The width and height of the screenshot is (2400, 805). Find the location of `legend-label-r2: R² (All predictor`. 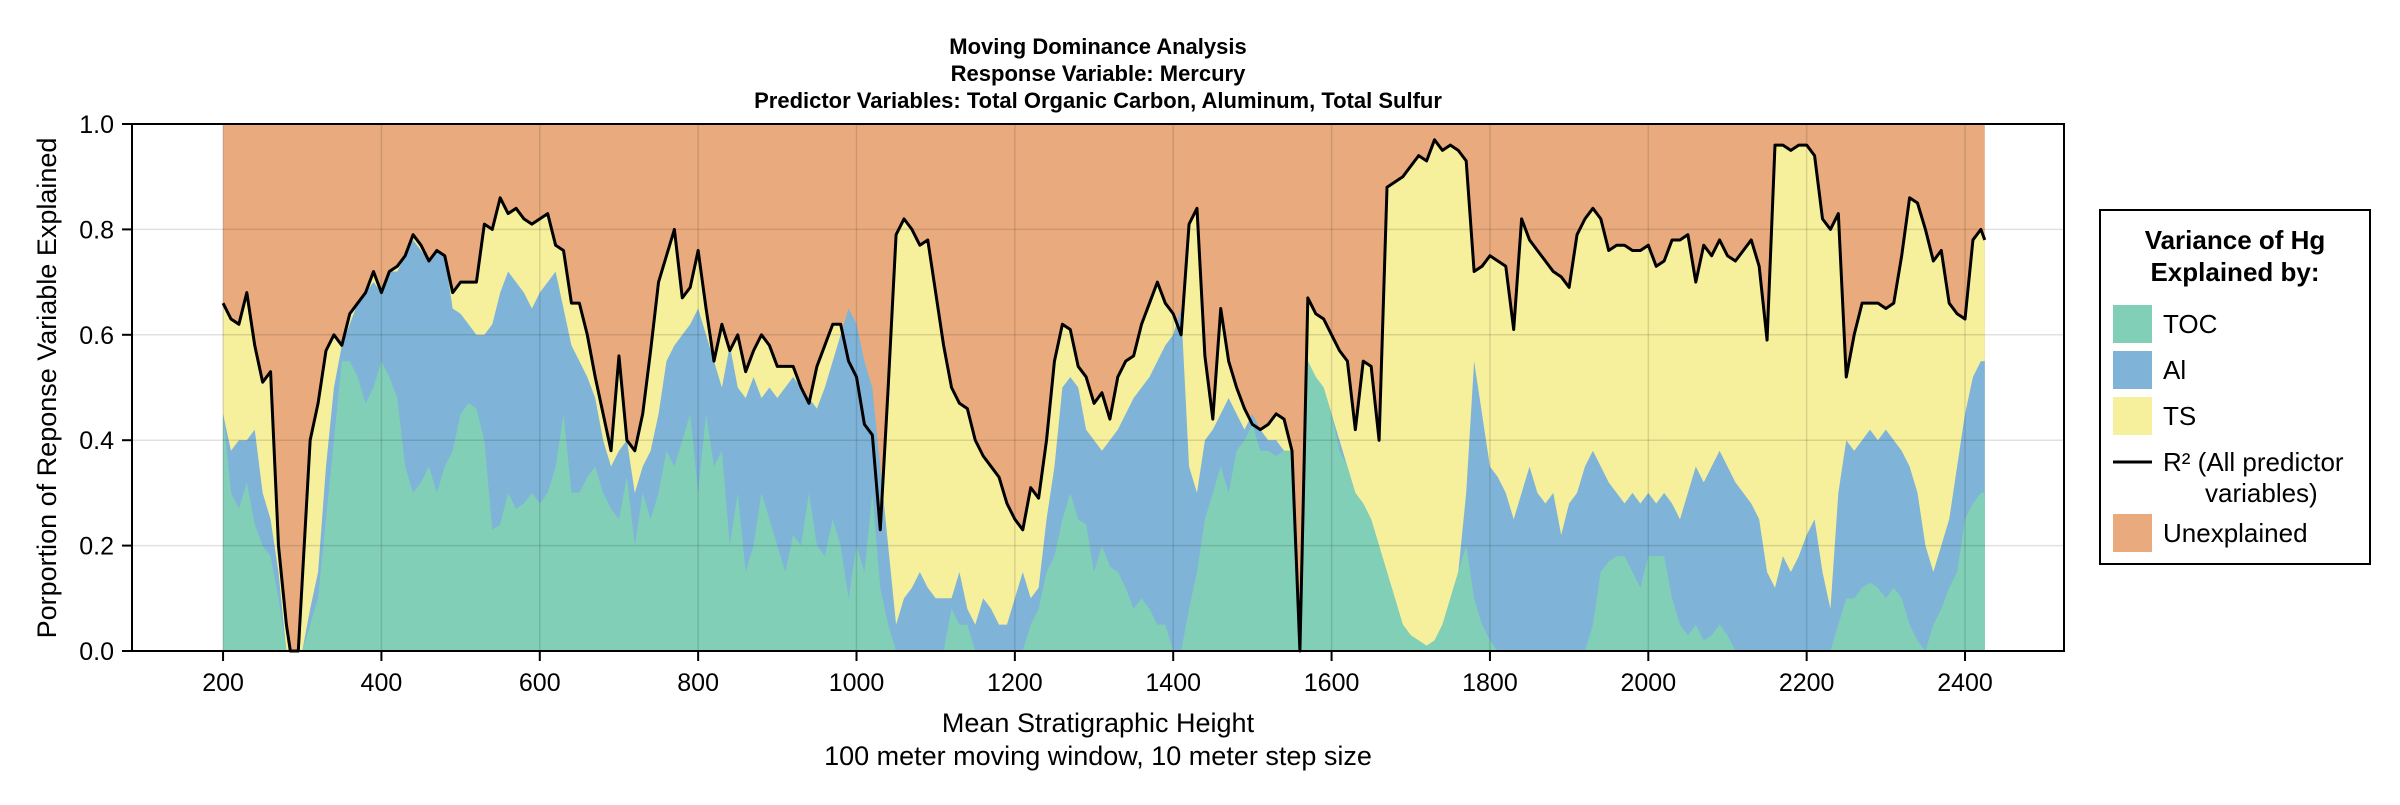

legend-label-r2: R² (All predictor is located at coordinates (2253, 462).